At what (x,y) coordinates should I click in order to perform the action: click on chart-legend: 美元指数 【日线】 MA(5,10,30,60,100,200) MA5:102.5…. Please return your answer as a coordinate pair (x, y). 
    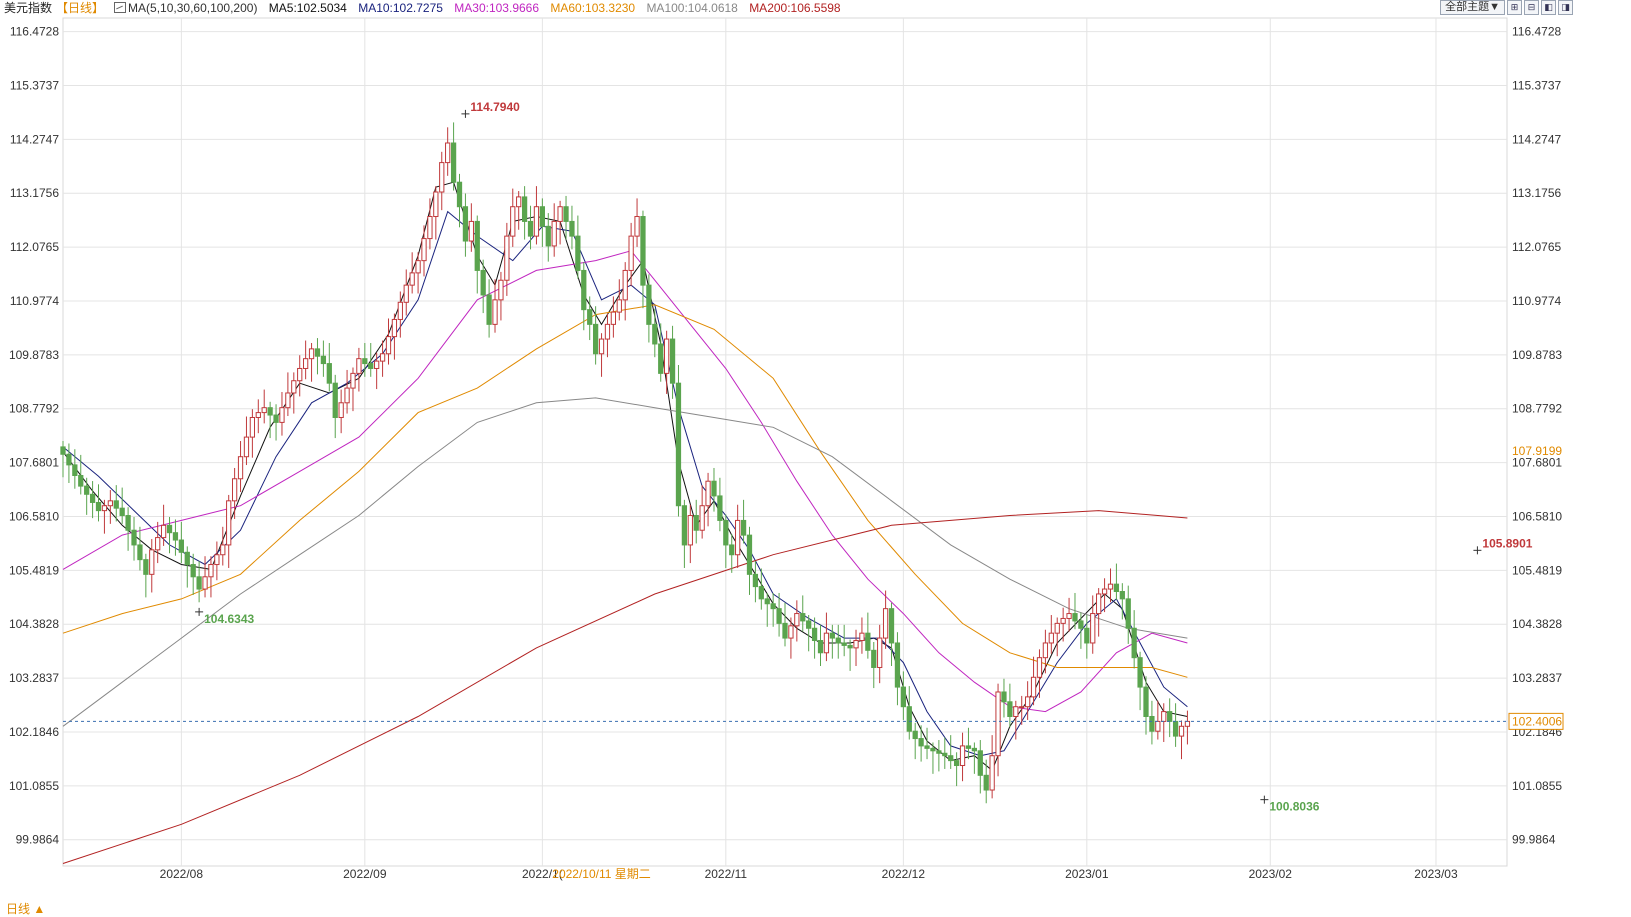
    Looking at the image, I should click on (426, 8).